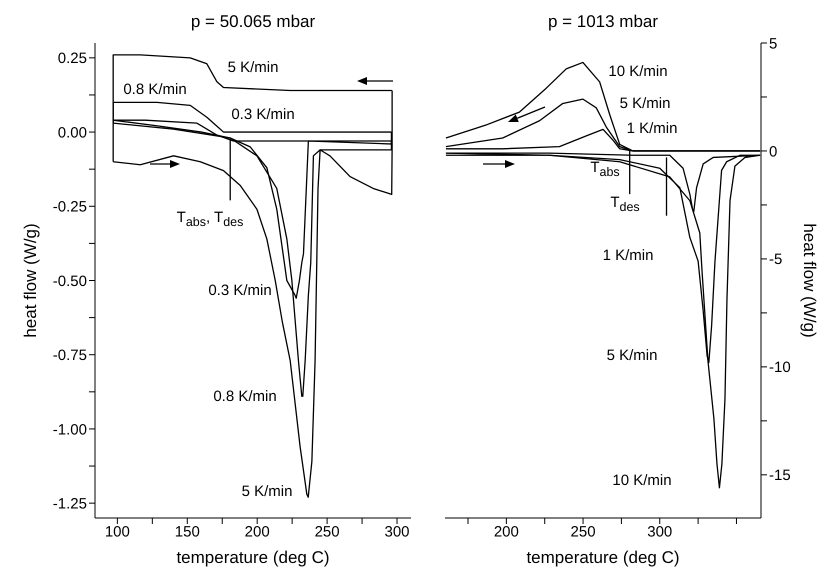 The image size is (834, 570). I want to click on y2-axis-title: heat flow (W/g), so click(809, 280).